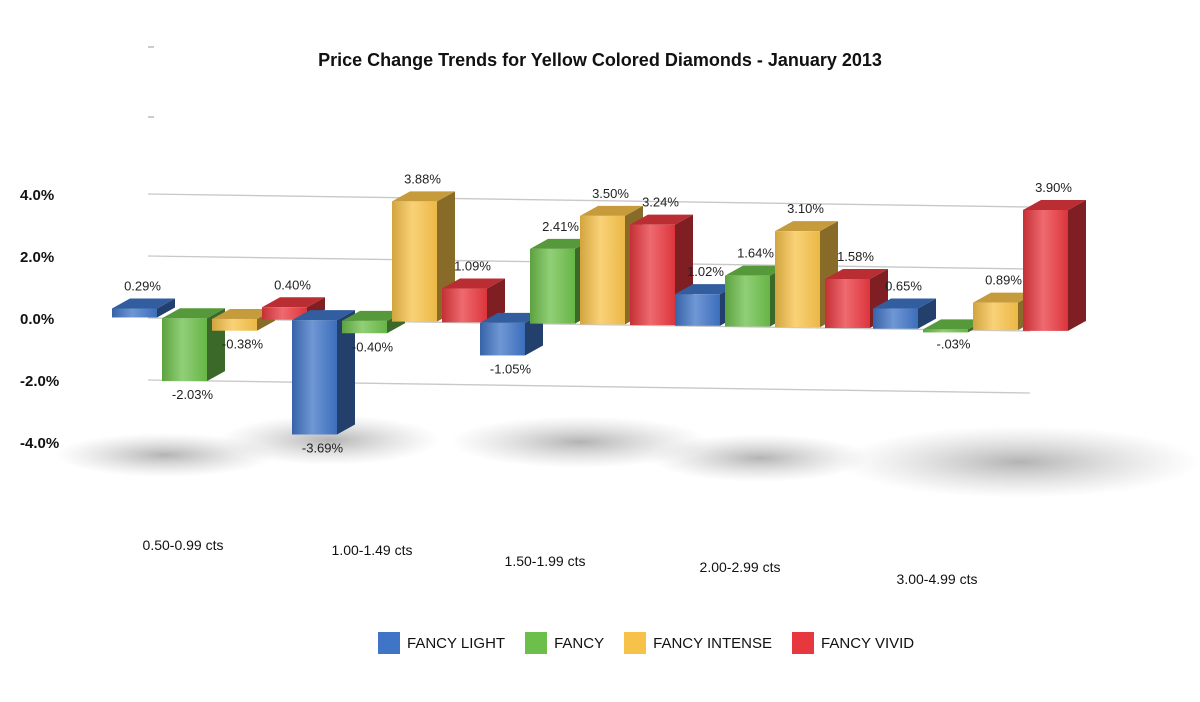 The image size is (1200, 702). I want to click on x-category-label: 1.50-1.99 cts, so click(545, 561).